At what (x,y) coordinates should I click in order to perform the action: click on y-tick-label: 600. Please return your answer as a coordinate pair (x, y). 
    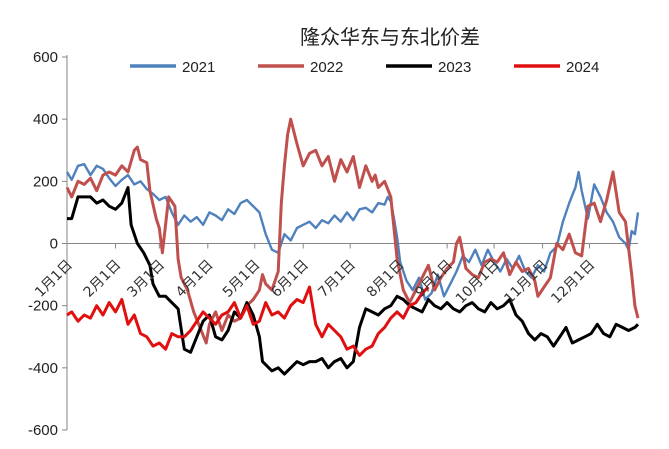
    Looking at the image, I should click on (45, 57).